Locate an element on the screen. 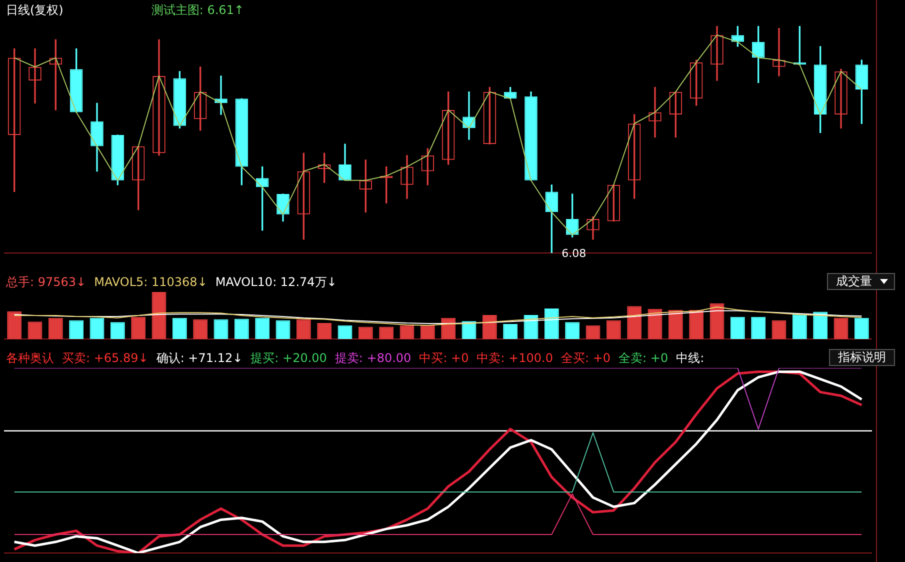 The image size is (905, 562). text: 中买: +0 is located at coordinates (444, 358).